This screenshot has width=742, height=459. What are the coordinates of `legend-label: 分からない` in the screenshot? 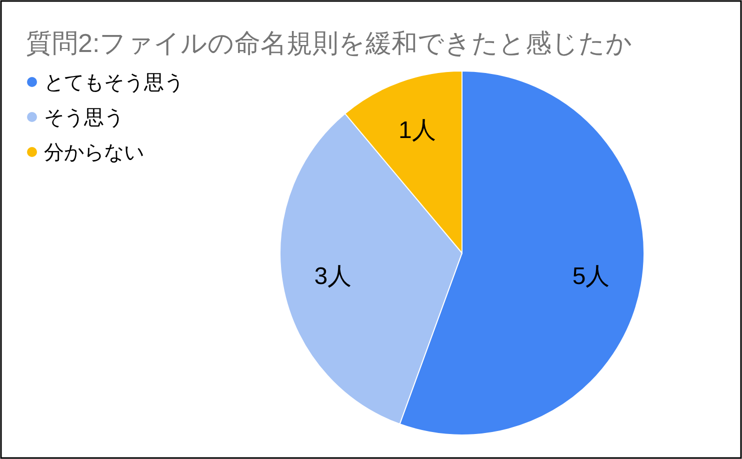 It's located at (94, 153).